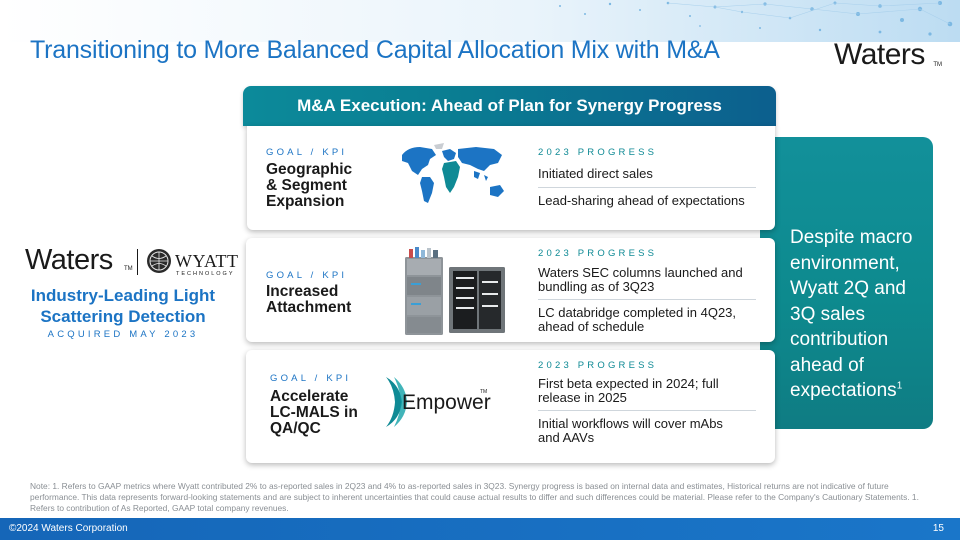 The height and width of the screenshot is (540, 960). What do you see at coordinates (68, 528) in the screenshot?
I see `copyright: ©2024 Waters Corporation` at bounding box center [68, 528].